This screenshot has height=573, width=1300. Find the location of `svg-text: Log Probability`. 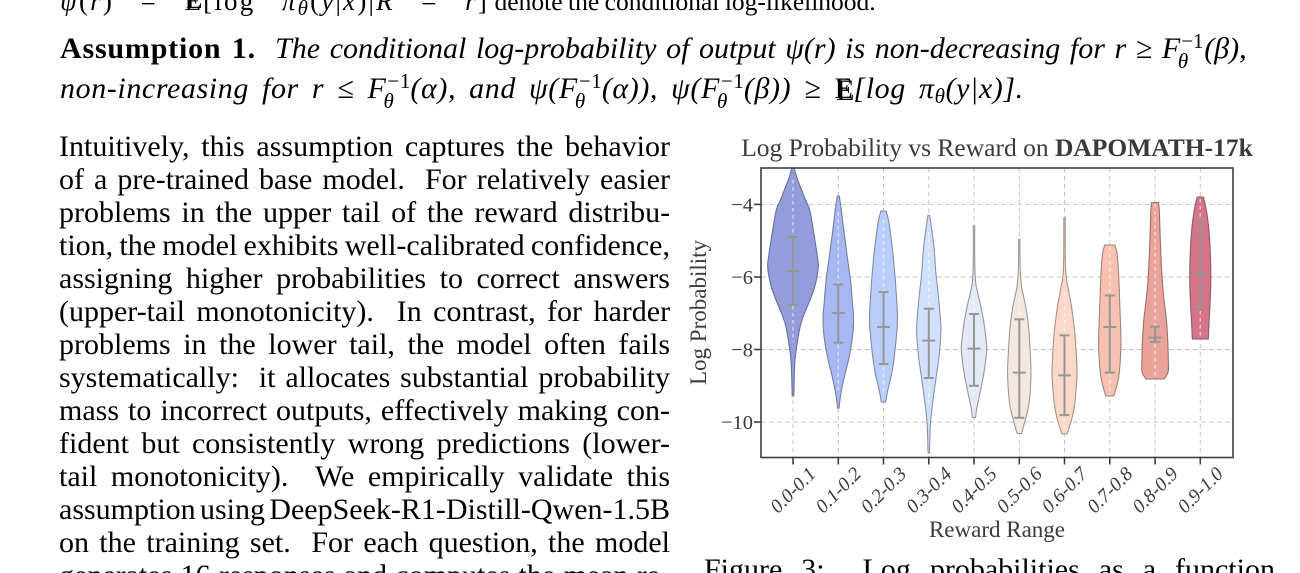

svg-text: Log Probability is located at coordinates (698, 312).